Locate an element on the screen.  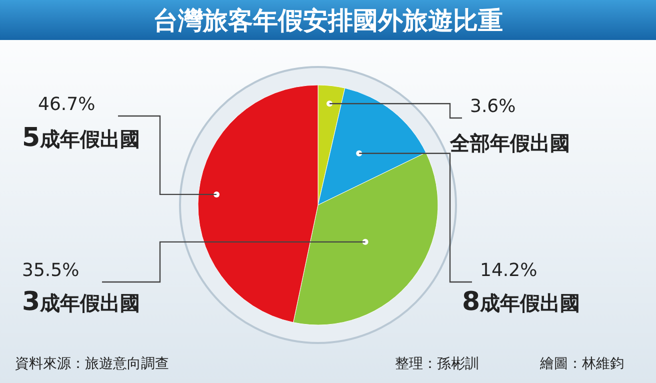
slice-label: 5成年假出國 is located at coordinates (81, 138).